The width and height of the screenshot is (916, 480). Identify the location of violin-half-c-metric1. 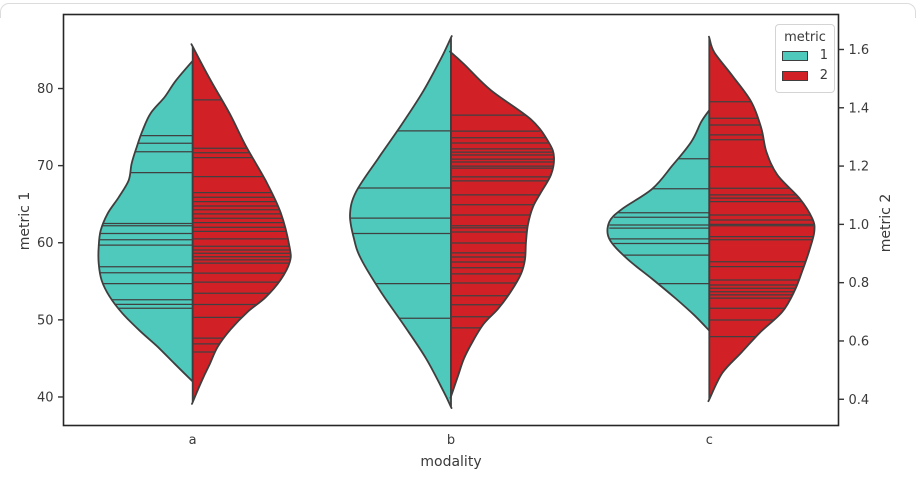
(659, 220).